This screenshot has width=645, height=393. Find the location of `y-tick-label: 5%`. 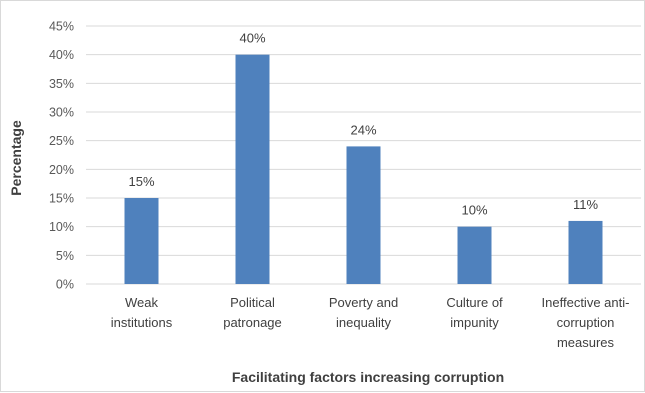

y-tick-label: 5% is located at coordinates (65, 256).